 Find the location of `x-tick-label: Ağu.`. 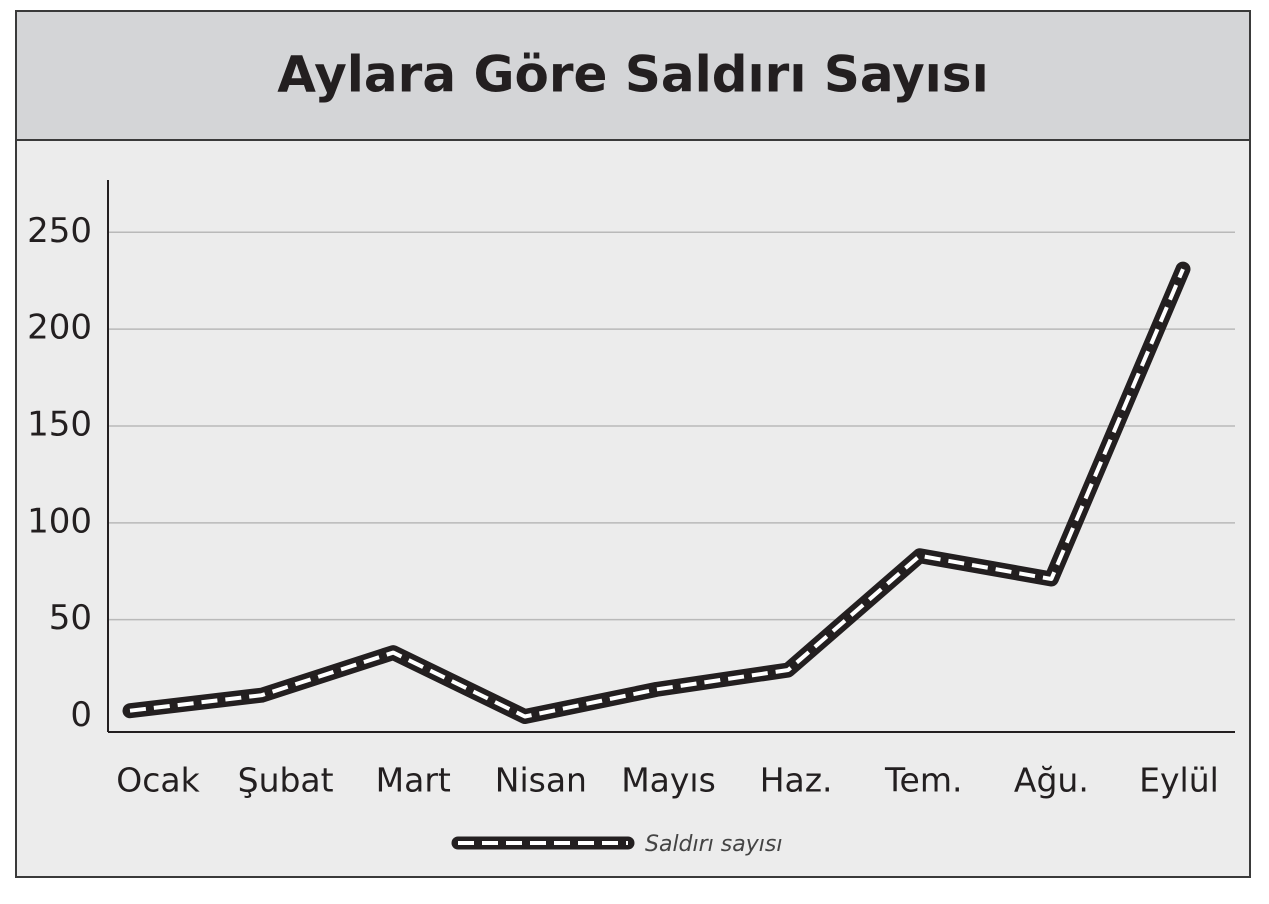

x-tick-label: Ağu. is located at coordinates (1051, 780).